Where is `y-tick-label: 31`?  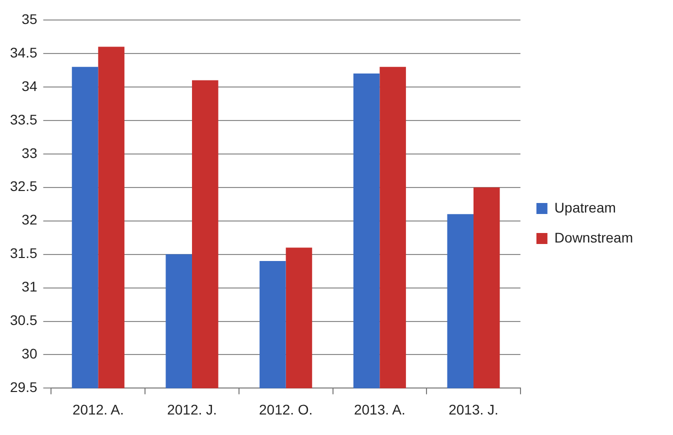
y-tick-label: 31 is located at coordinates (30, 286).